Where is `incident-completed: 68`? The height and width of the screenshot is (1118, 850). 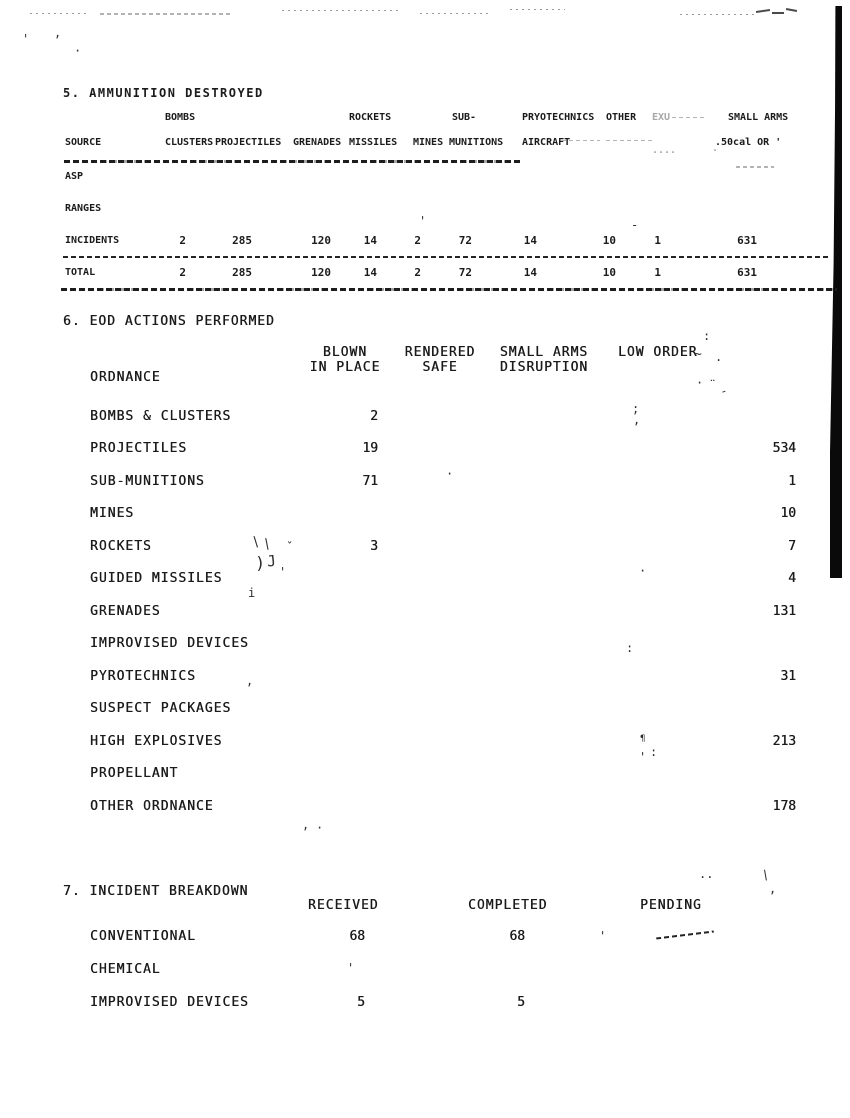
incident-completed: 68 is located at coordinates (517, 936).